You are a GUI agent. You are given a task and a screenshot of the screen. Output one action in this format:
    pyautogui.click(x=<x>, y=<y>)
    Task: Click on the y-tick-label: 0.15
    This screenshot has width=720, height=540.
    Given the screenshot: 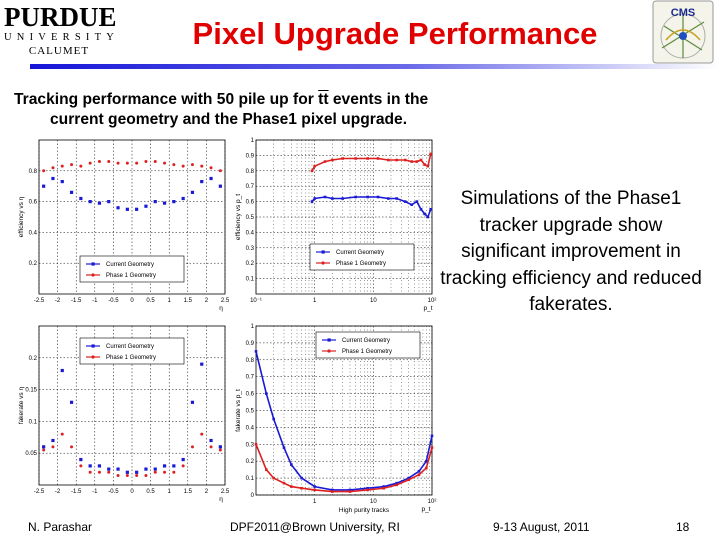 What is the action you would take?
    pyautogui.click(x=31, y=391)
    